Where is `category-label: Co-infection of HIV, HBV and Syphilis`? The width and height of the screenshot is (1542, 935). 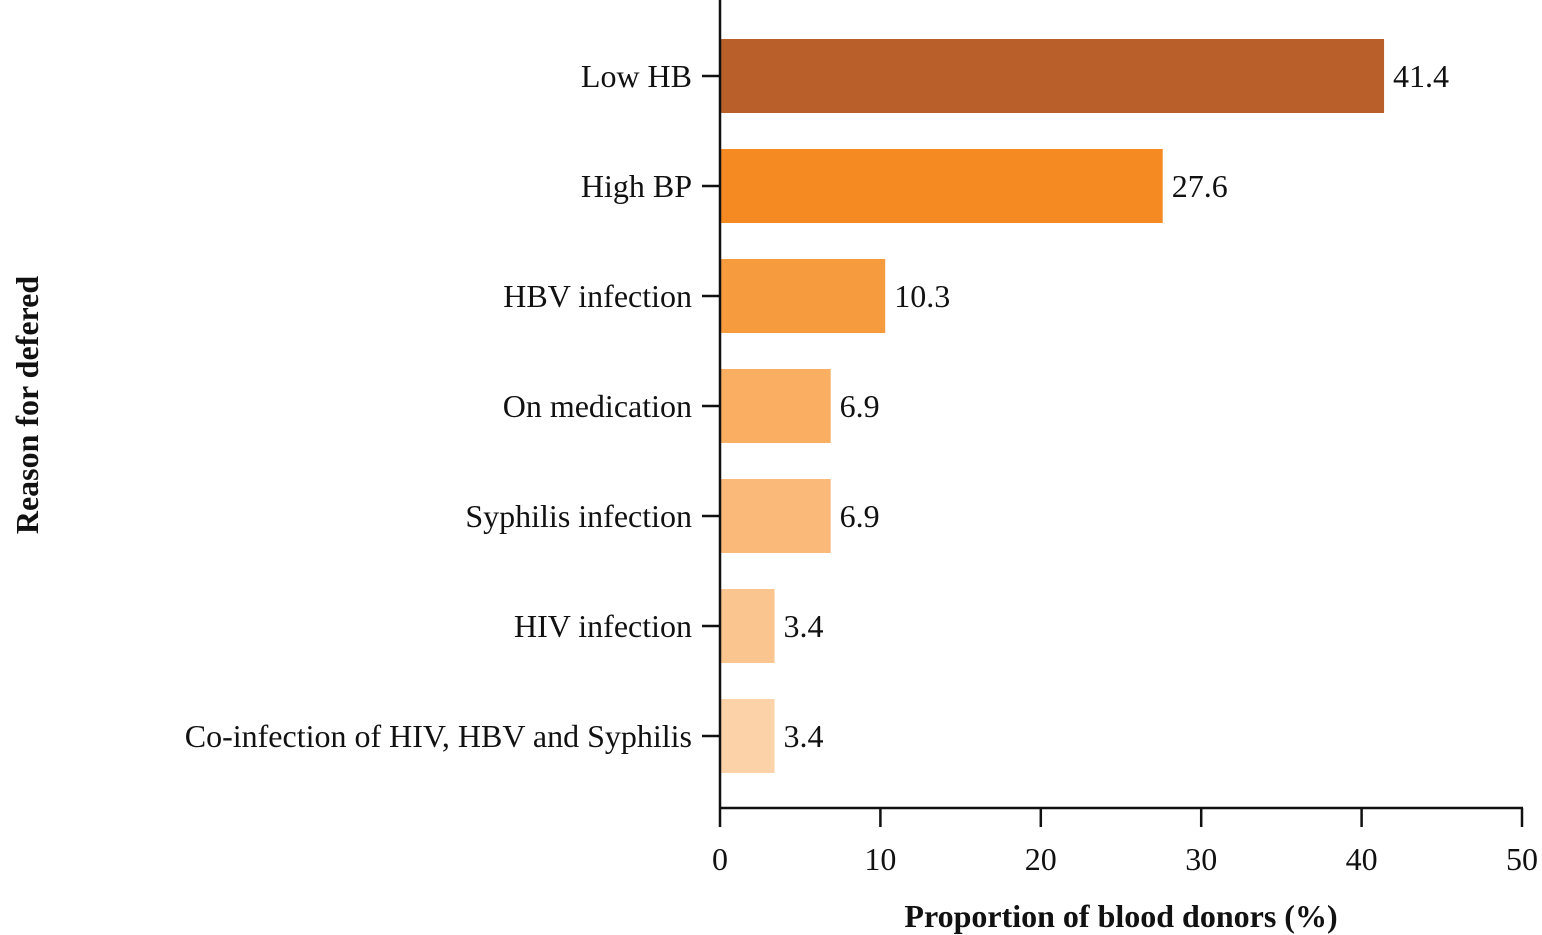 category-label: Co-infection of HIV, HBV and Syphilis is located at coordinates (438, 736).